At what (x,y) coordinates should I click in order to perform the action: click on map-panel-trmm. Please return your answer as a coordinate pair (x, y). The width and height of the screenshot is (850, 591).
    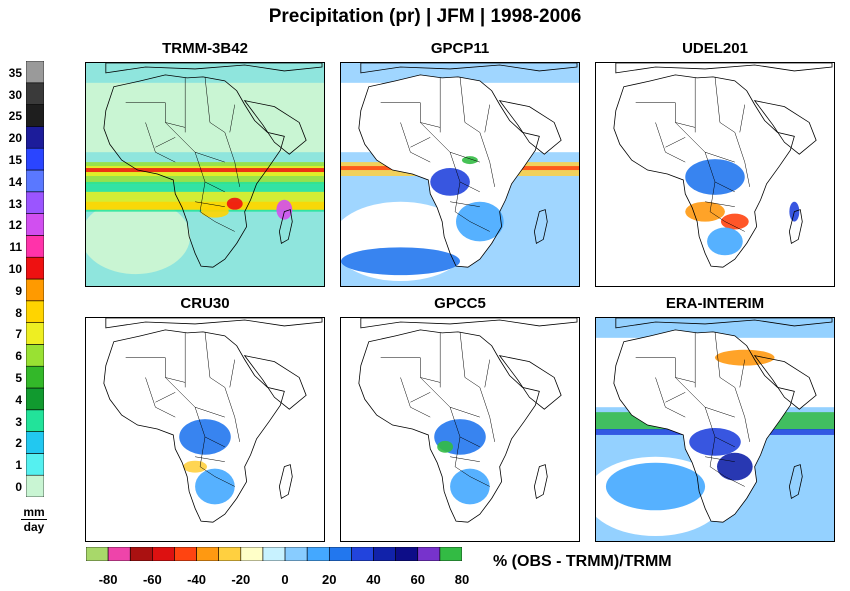
    Looking at the image, I should click on (205, 174).